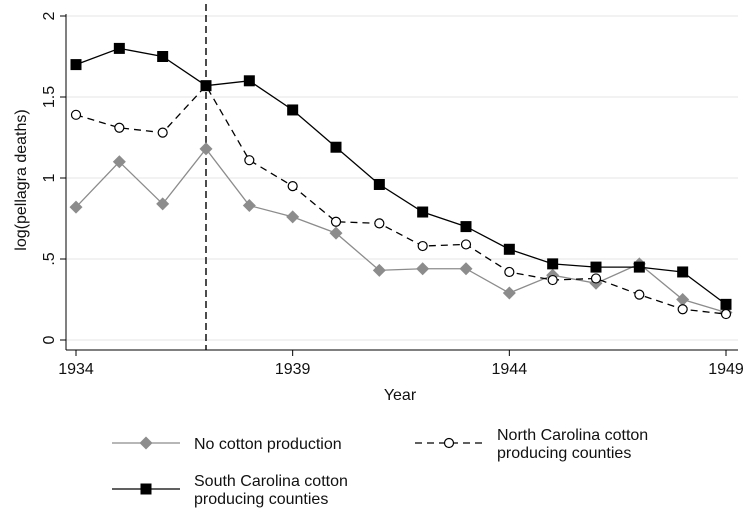 Image resolution: width=748 pixels, height=514 pixels. What do you see at coordinates (268, 444) in the screenshot?
I see `legend-label: No cotton production` at bounding box center [268, 444].